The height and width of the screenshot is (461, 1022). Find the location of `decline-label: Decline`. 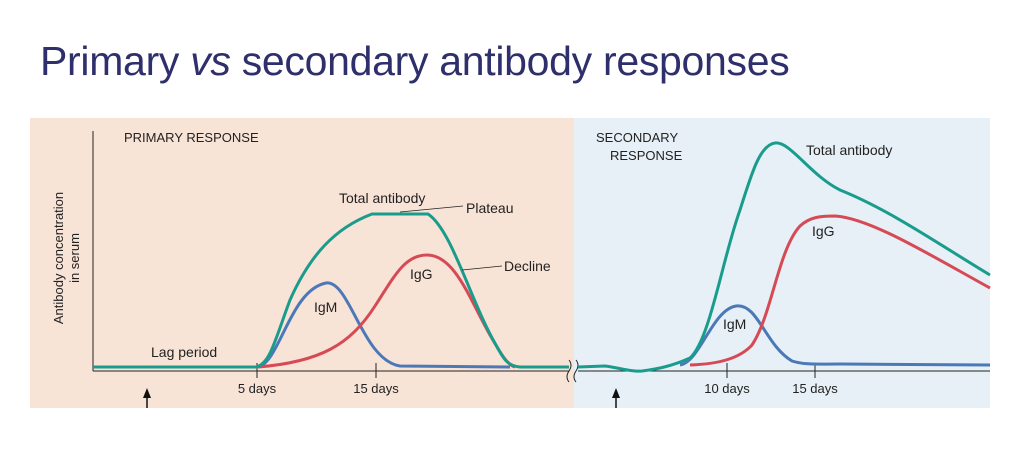

decline-label: Decline is located at coordinates (527, 266).